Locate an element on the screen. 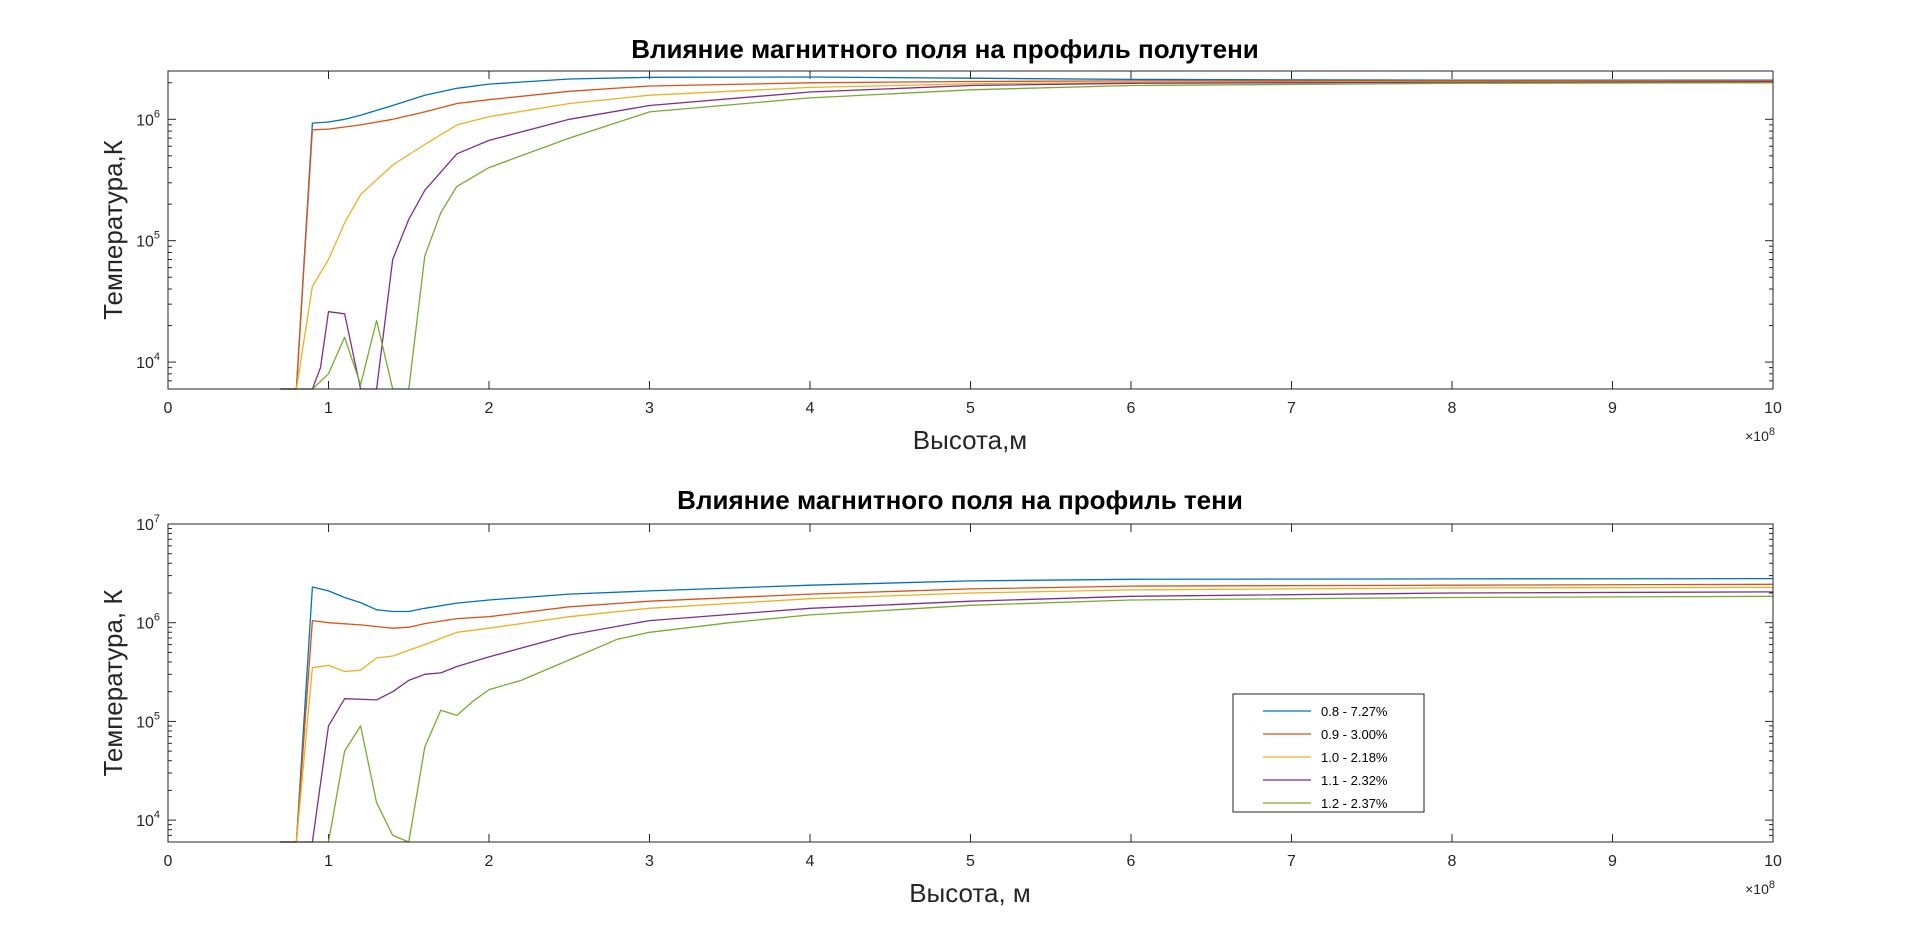 The height and width of the screenshot is (936, 1920). x-axis-label: Высота,м is located at coordinates (970, 440).